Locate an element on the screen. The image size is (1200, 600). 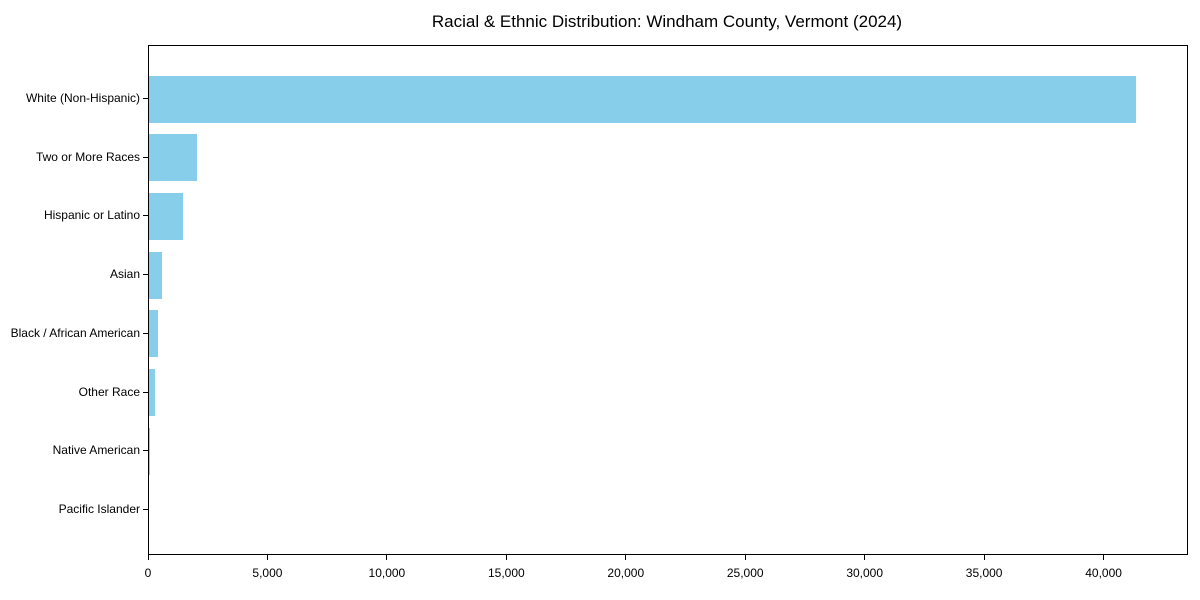
y-tick-label-white-non-hispanic: White (Non-Hispanic) is located at coordinates (82, 98).